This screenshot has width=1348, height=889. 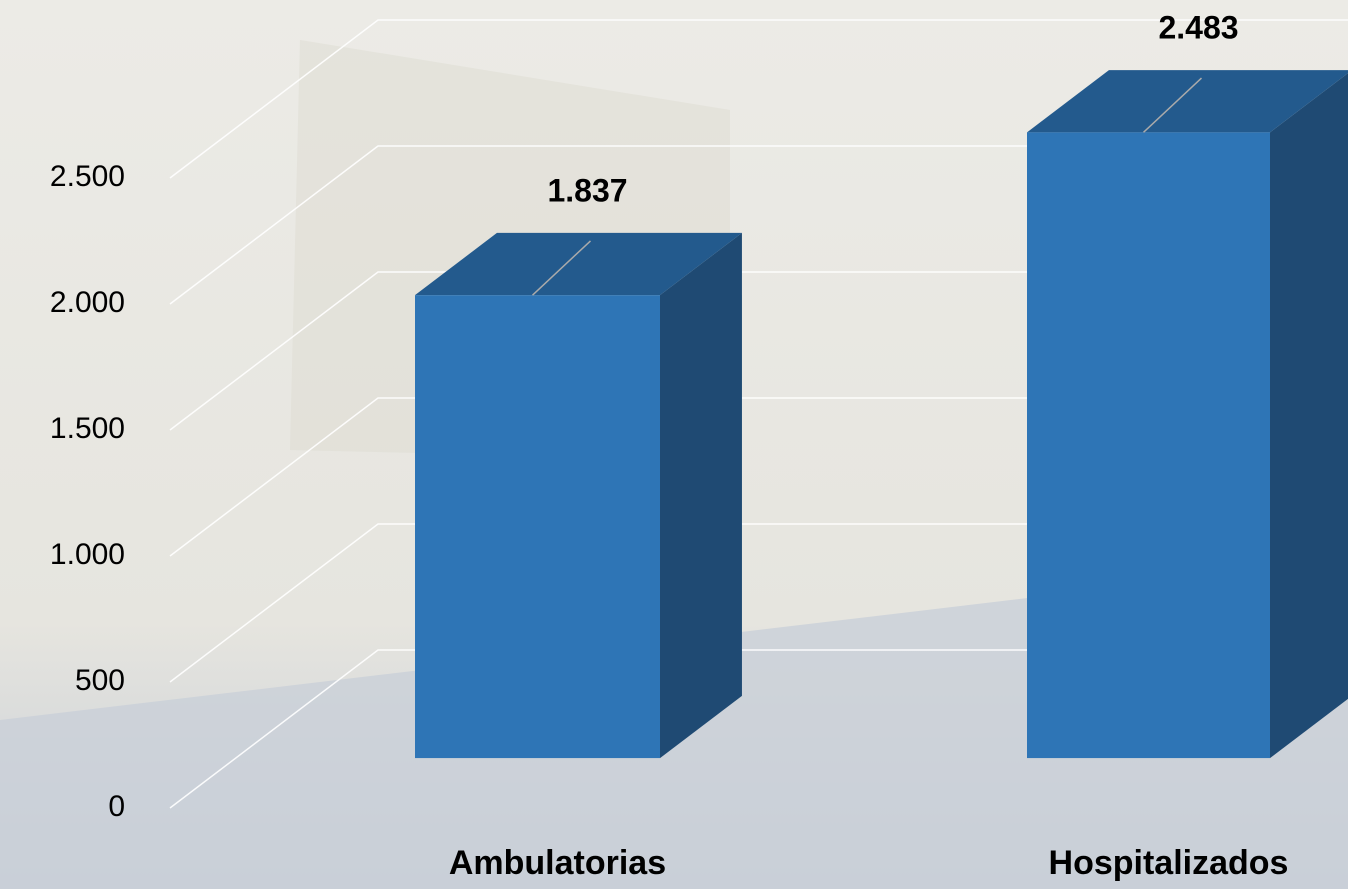 I want to click on value-label: 2.483, so click(x=1198, y=28).